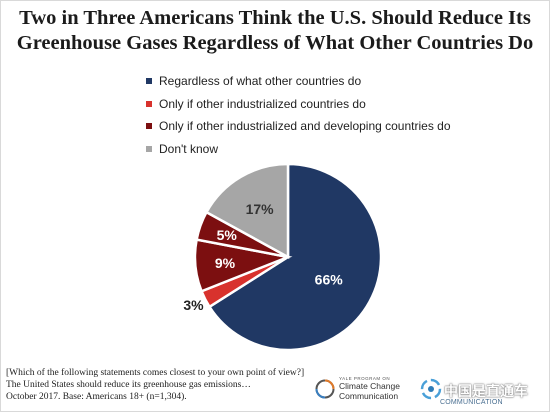 The height and width of the screenshot is (412, 550). Describe the element at coordinates (149, 148) in the screenshot. I see `legend-swatch-dont-know` at that location.